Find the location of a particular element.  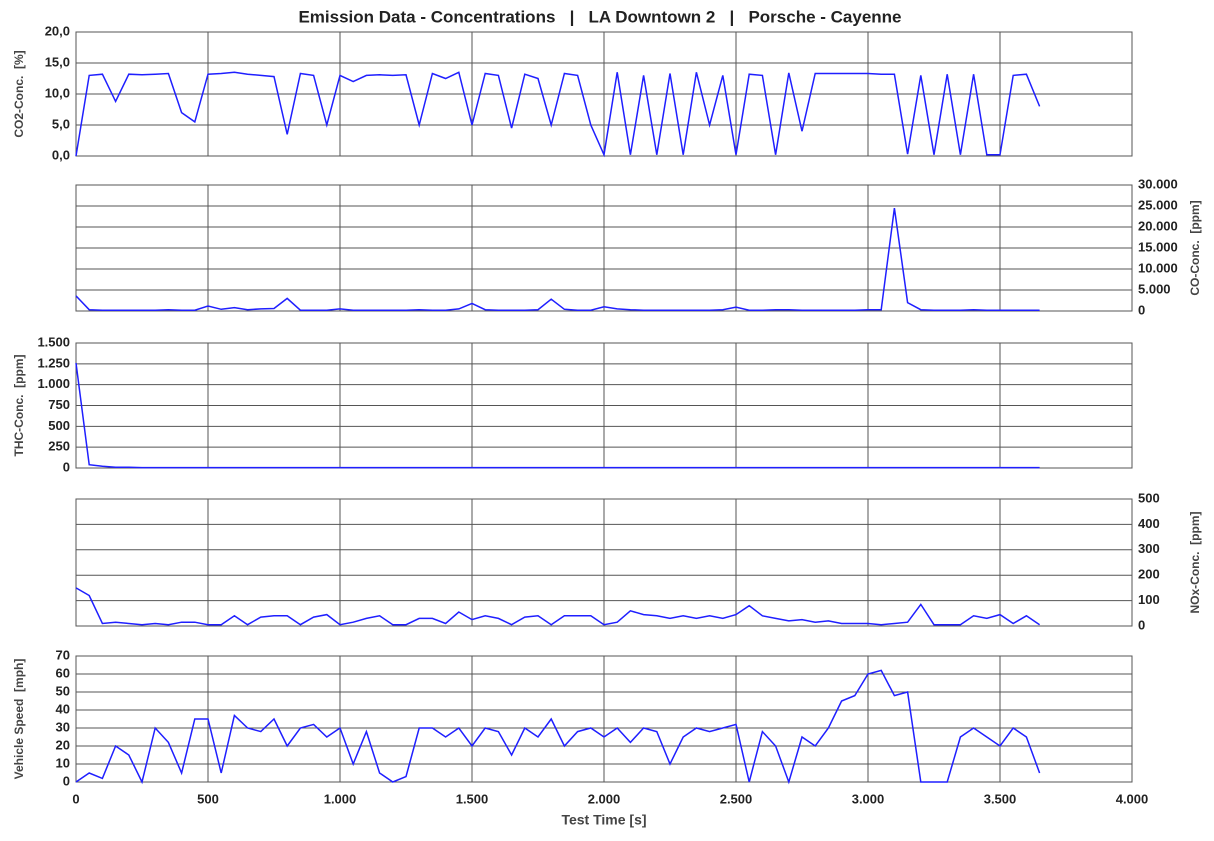

y-axis-label: CO2-Conc. [%] is located at coordinates (19, 93).